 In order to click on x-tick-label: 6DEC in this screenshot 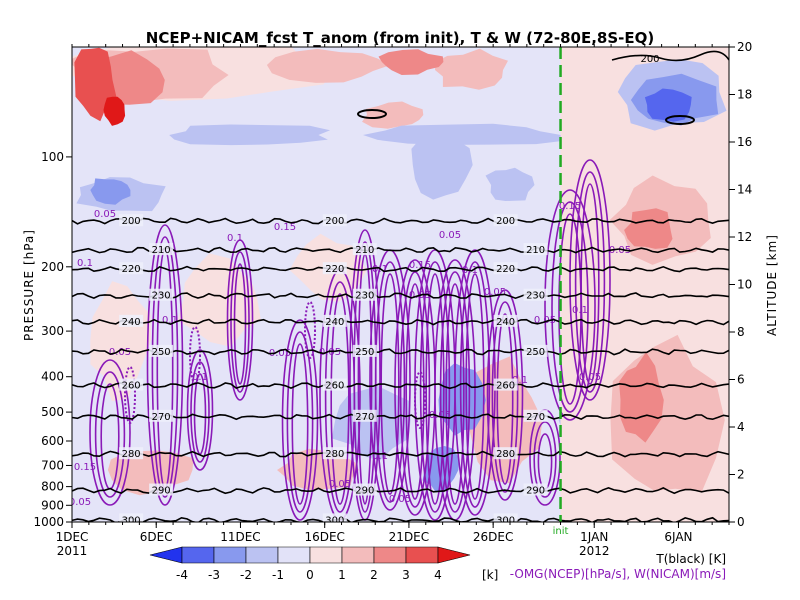, I will do `click(156, 537)`.